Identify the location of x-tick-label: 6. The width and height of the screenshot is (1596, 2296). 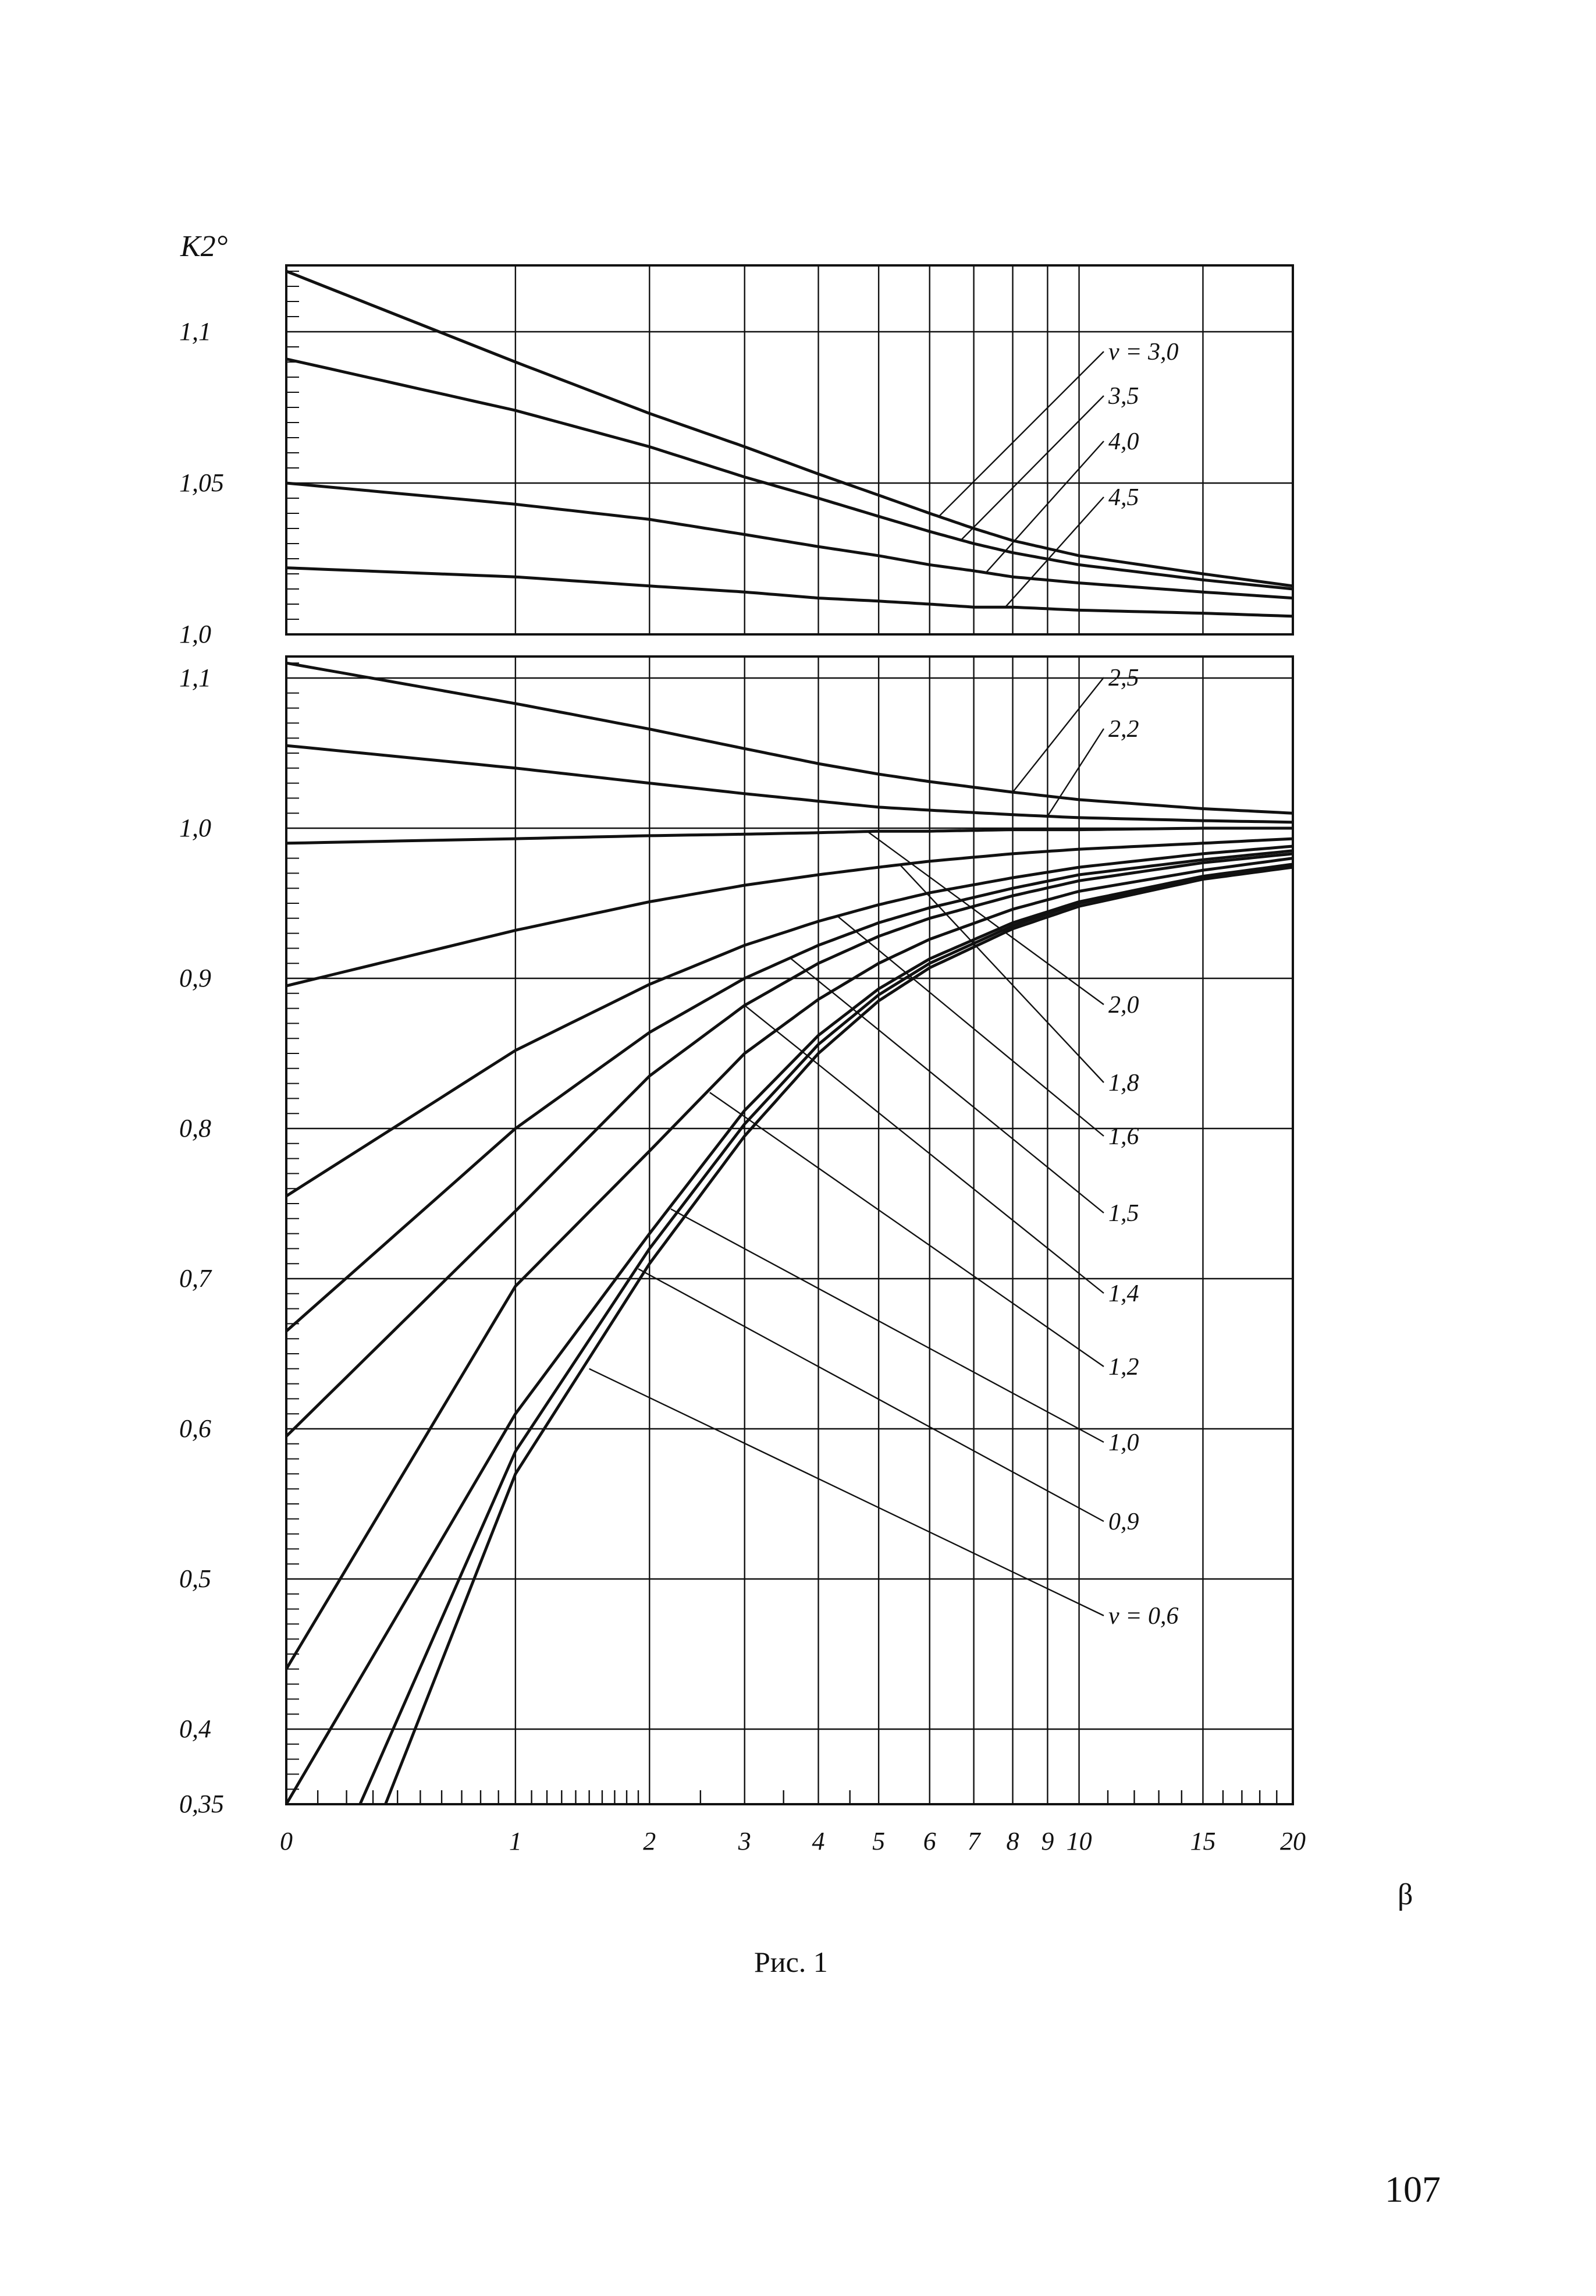
(929, 1841).